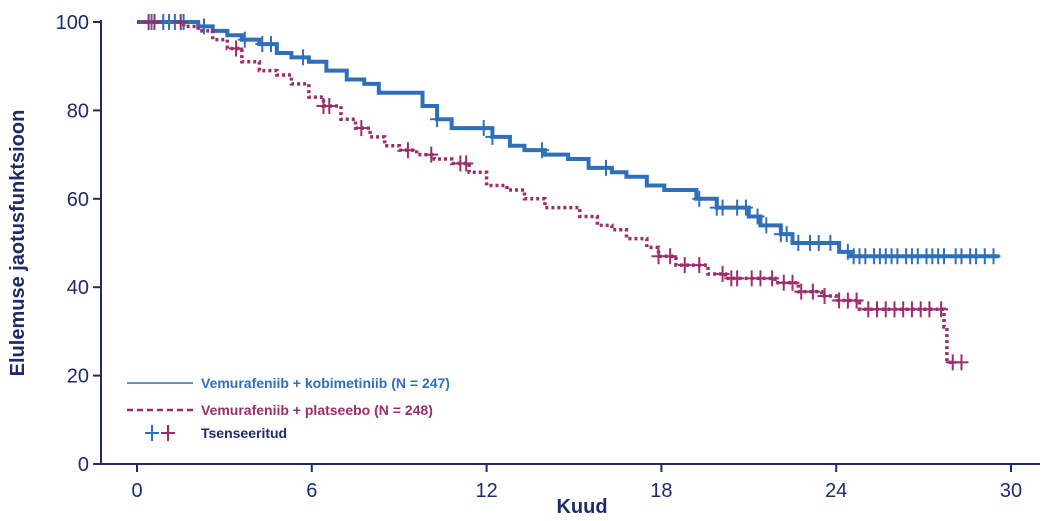 Image resolution: width=1046 pixels, height=521 pixels. What do you see at coordinates (136, 491) in the screenshot?
I see `x-tick-label: 0` at bounding box center [136, 491].